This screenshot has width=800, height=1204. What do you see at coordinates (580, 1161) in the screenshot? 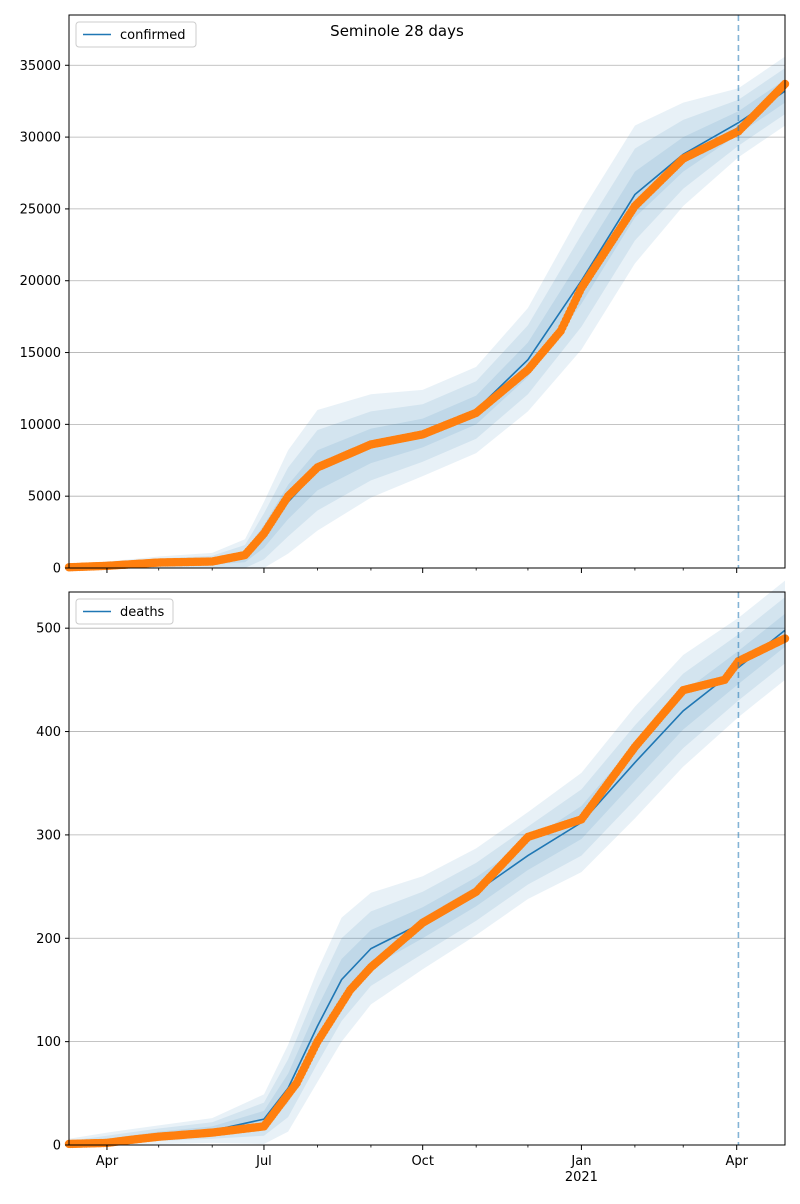
I see `x-tick-label: Jan` at bounding box center [580, 1161].